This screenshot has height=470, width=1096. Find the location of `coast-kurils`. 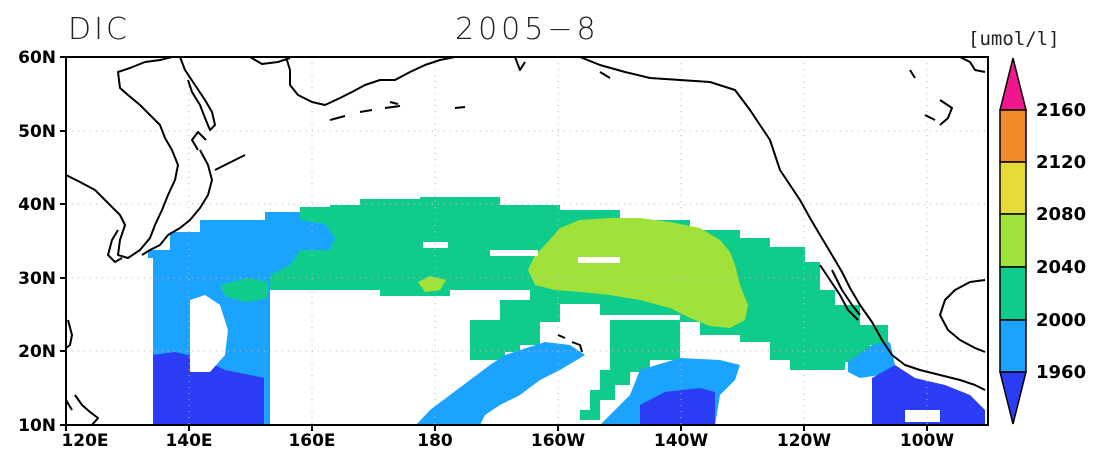

coast-kurils is located at coordinates (230, 162).